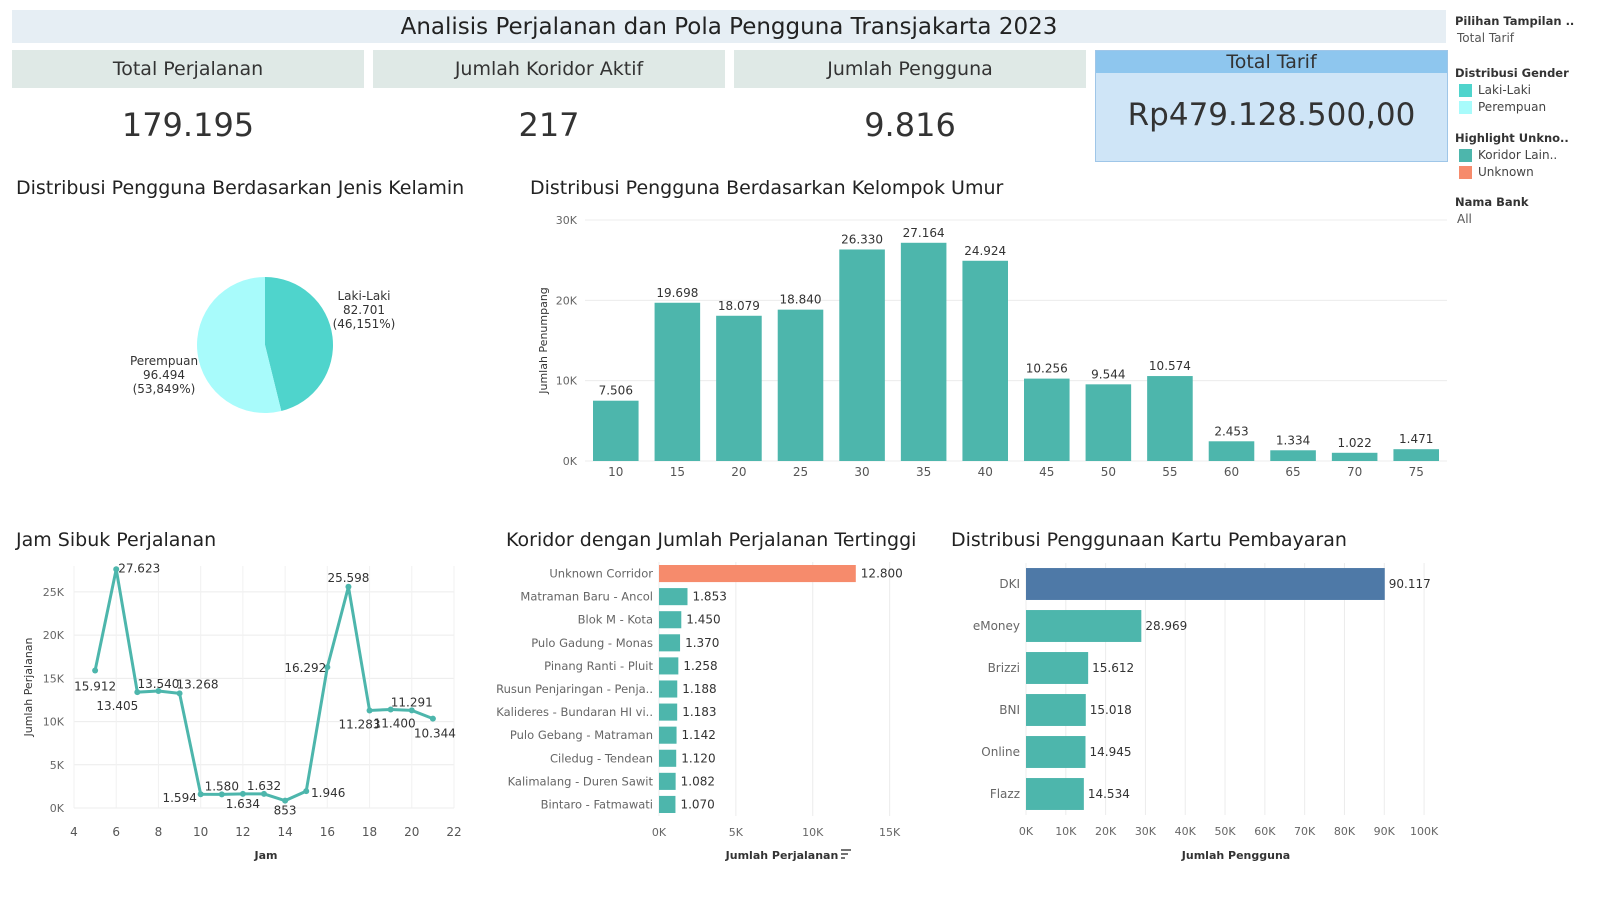 The height and width of the screenshot is (900, 1600). What do you see at coordinates (158, 684) in the screenshot?
I see `data-label: 13.540` at bounding box center [158, 684].